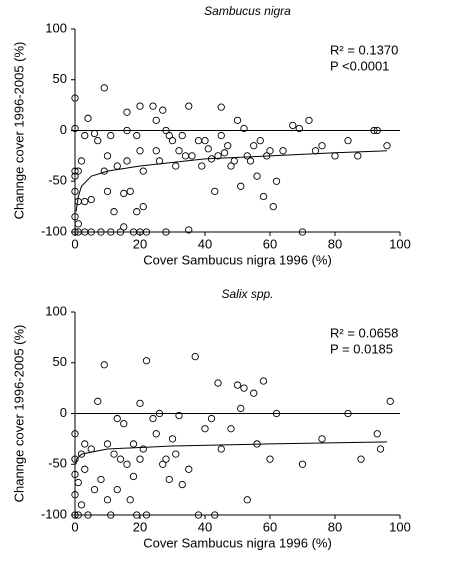  Describe the element at coordinates (140, 243) in the screenshot. I see `x-tick-label: 20` at that location.